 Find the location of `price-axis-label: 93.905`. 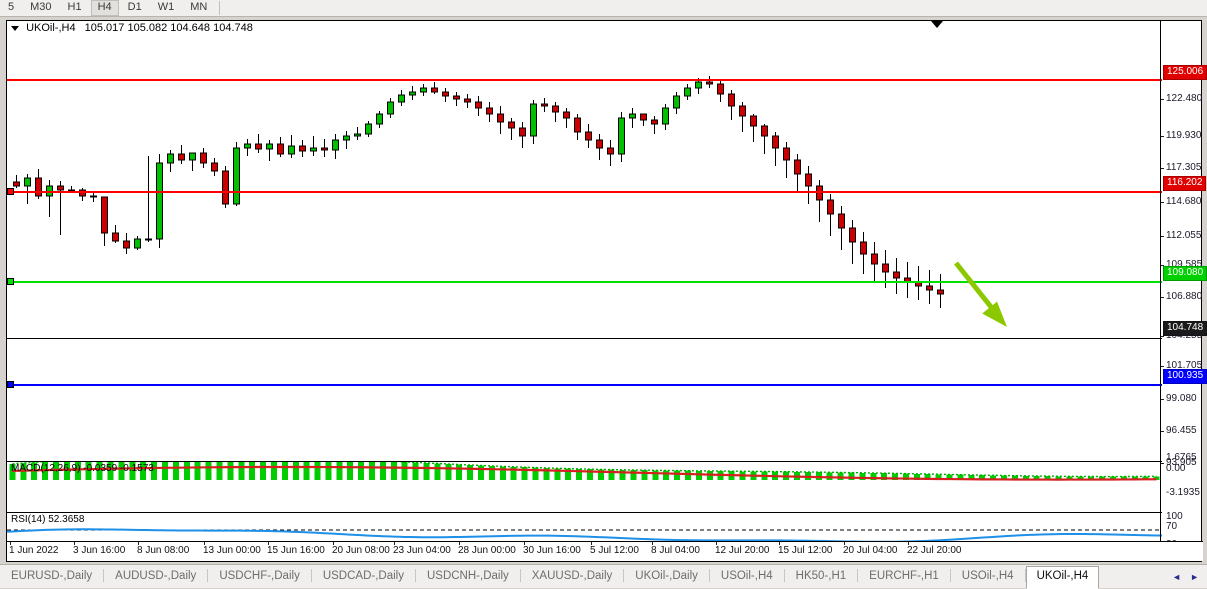

price-axis-label: 93.905 is located at coordinates (1181, 462).